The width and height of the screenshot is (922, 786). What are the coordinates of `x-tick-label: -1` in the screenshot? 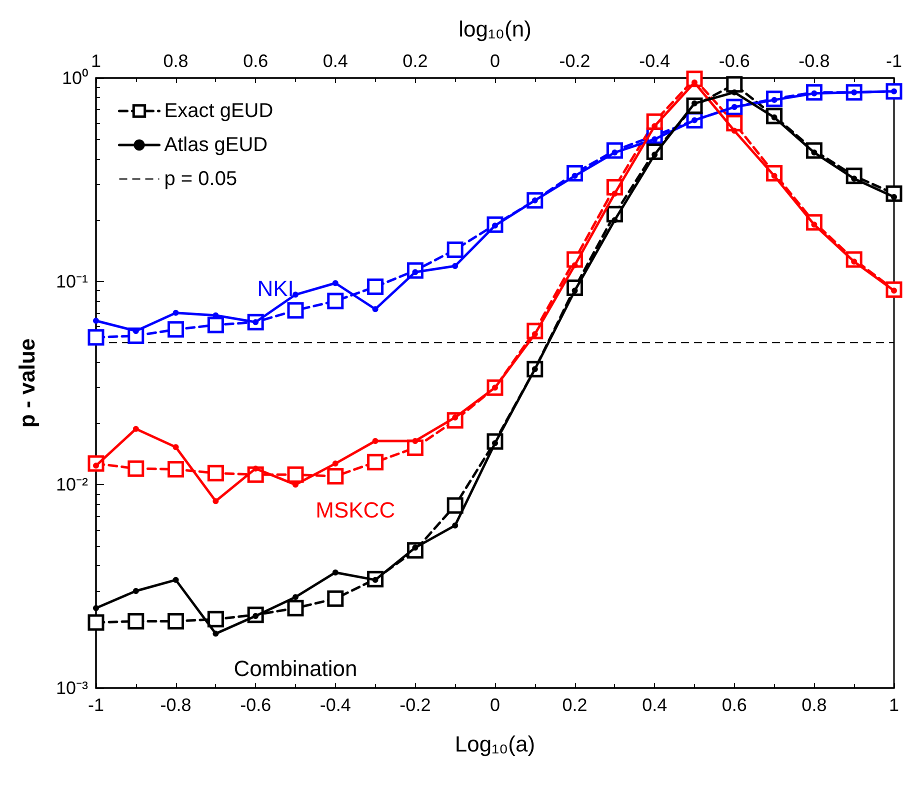 It's located at (96, 705).